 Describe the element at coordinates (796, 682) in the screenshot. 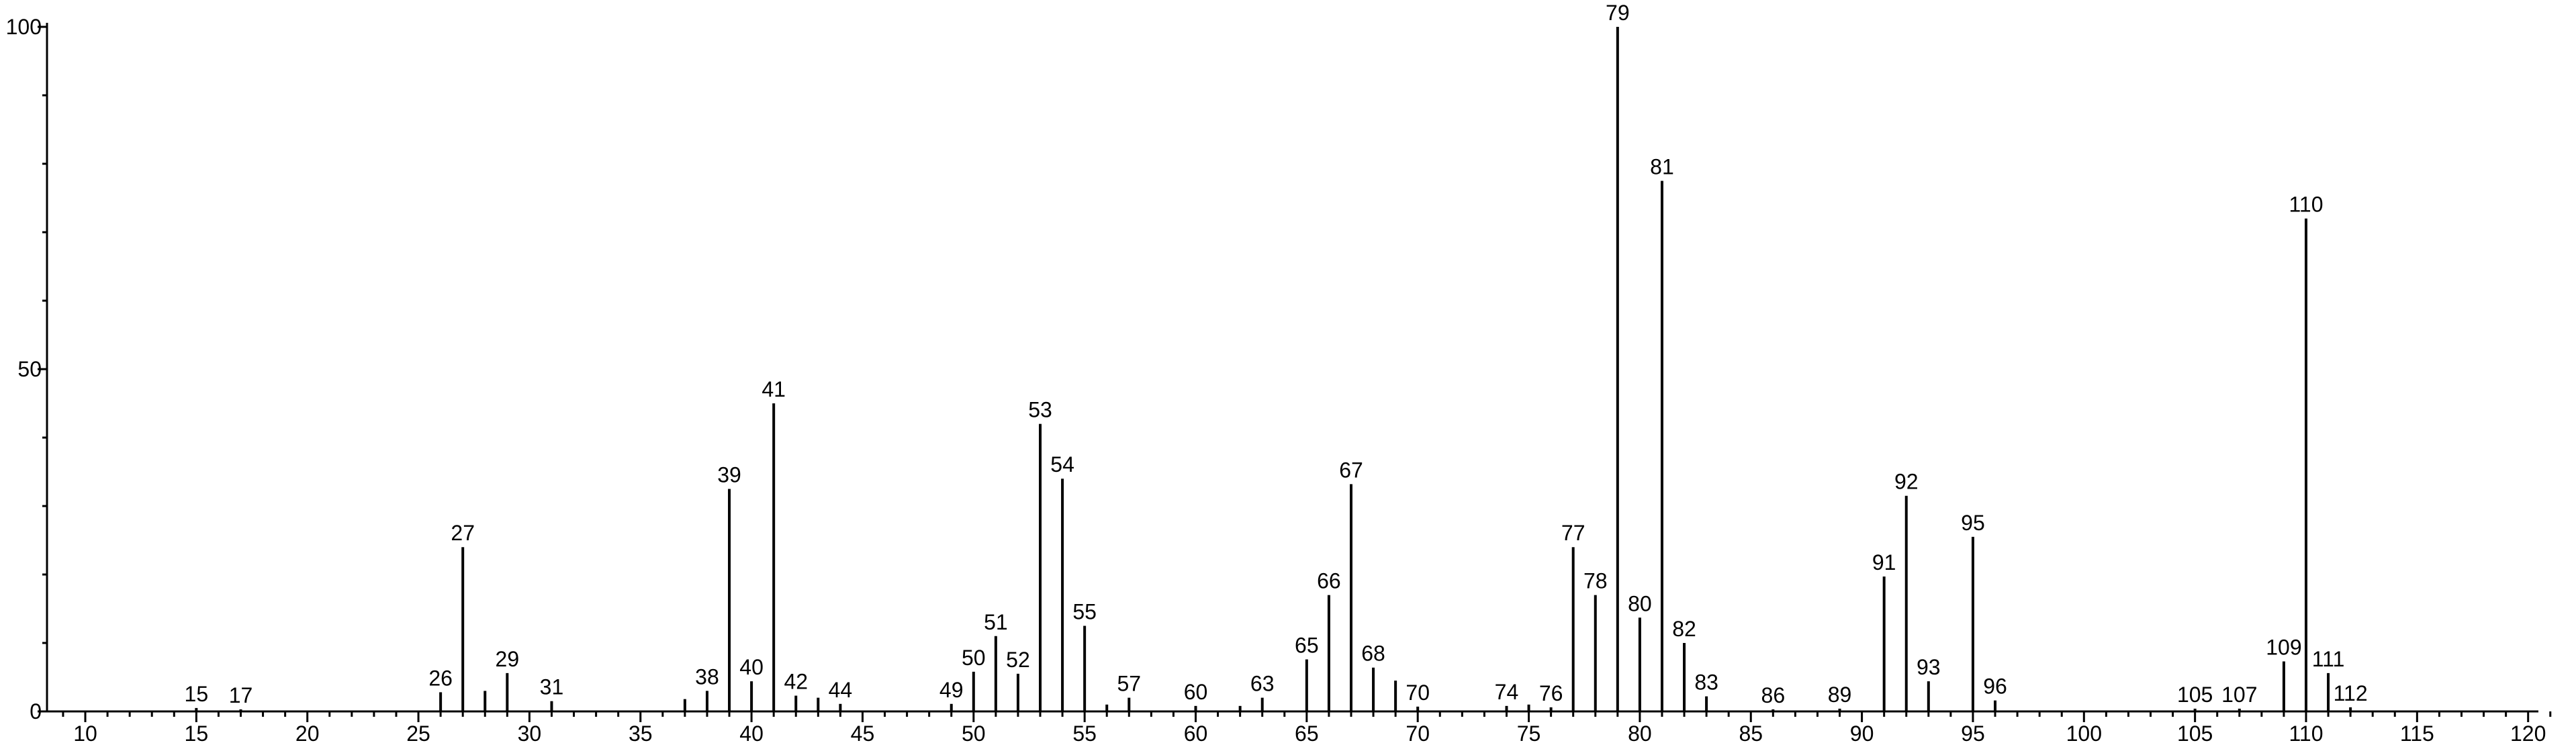

I see `peak-label: 42` at that location.